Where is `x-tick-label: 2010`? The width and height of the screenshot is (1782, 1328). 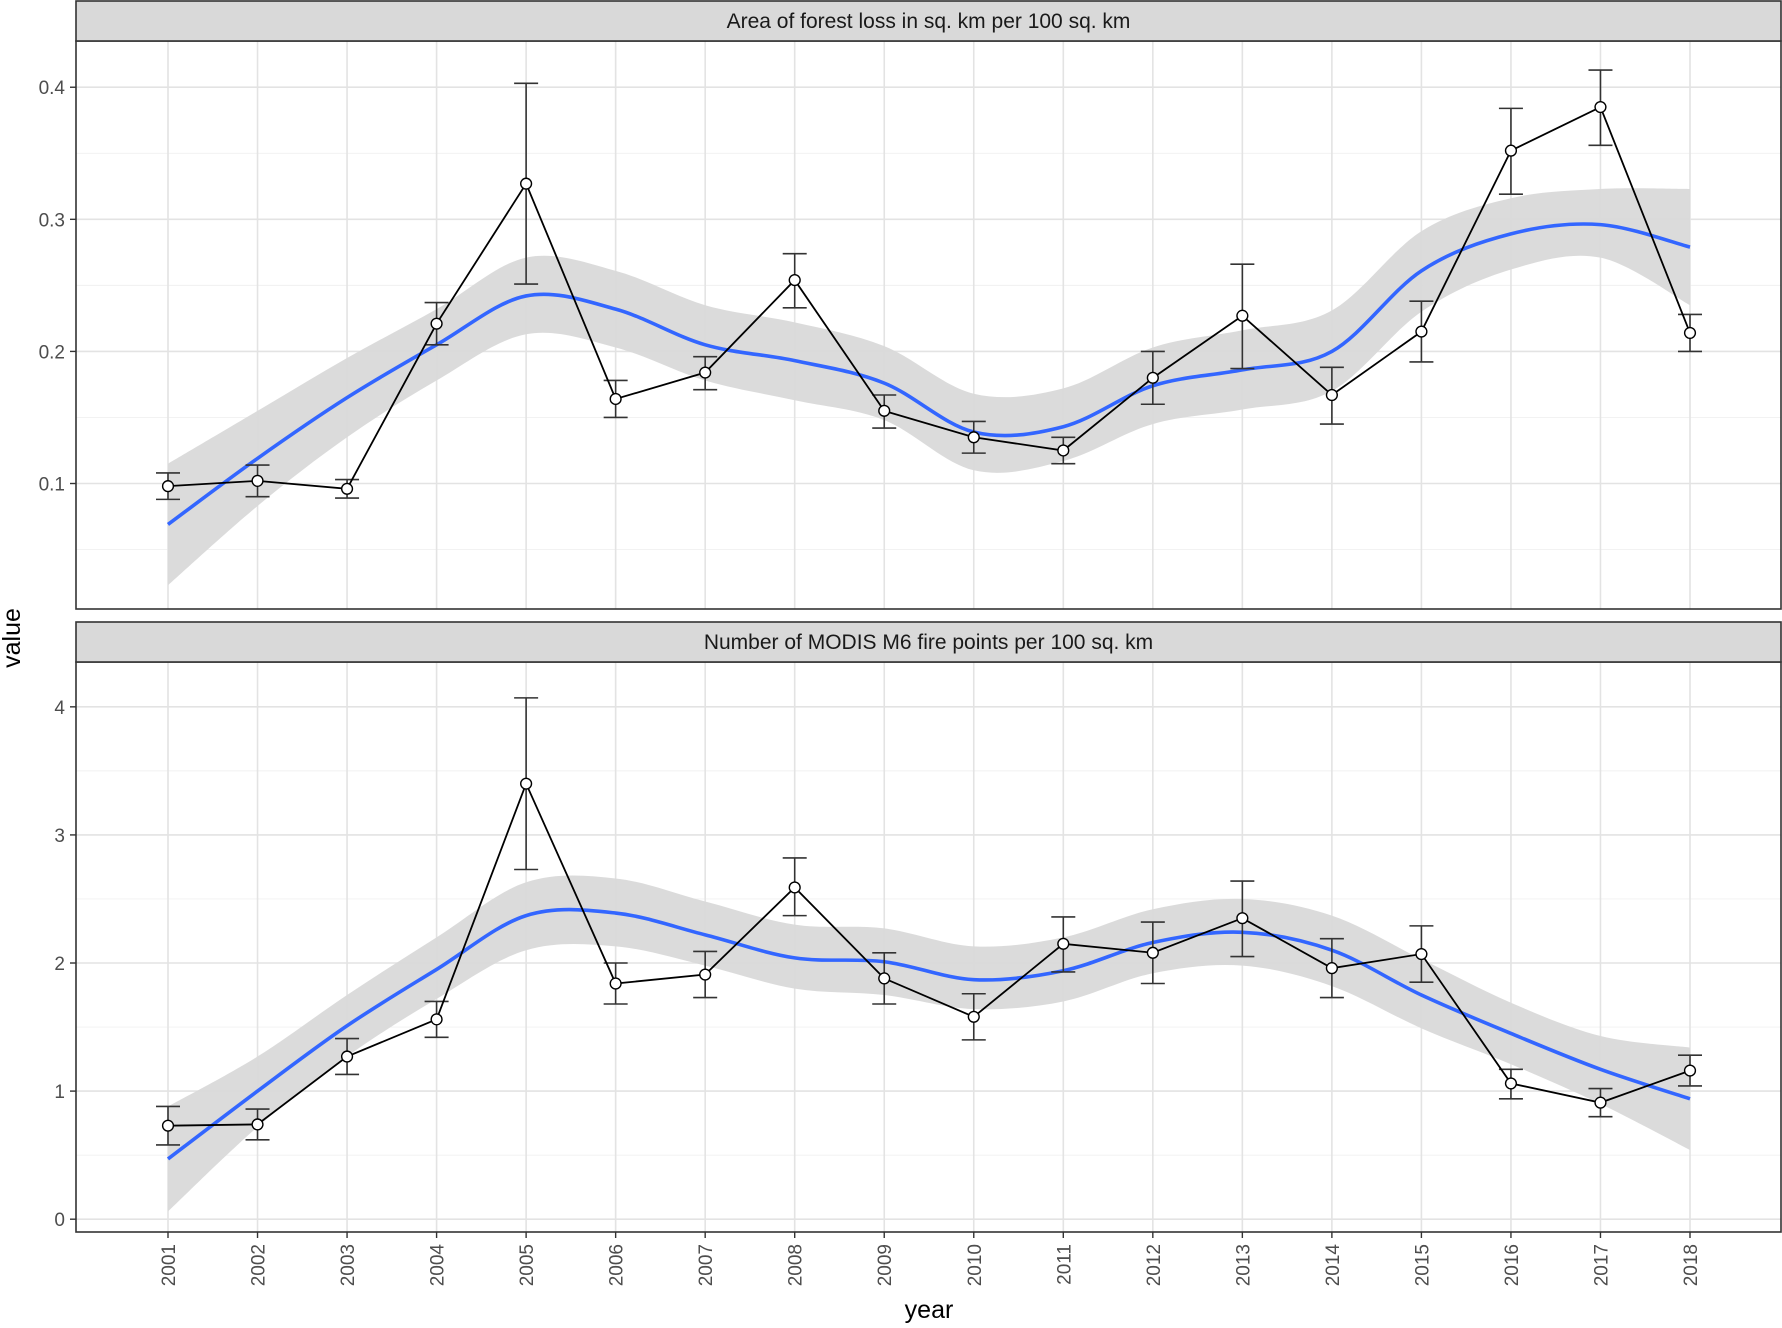 x-tick-label: 2010 is located at coordinates (975, 1265).